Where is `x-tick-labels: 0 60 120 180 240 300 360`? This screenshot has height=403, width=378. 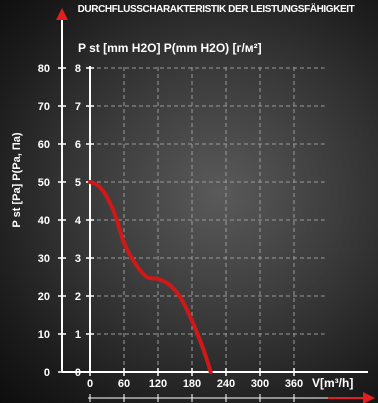
x-tick-labels: 0 60 120 180 240 300 360 is located at coordinates (195, 384).